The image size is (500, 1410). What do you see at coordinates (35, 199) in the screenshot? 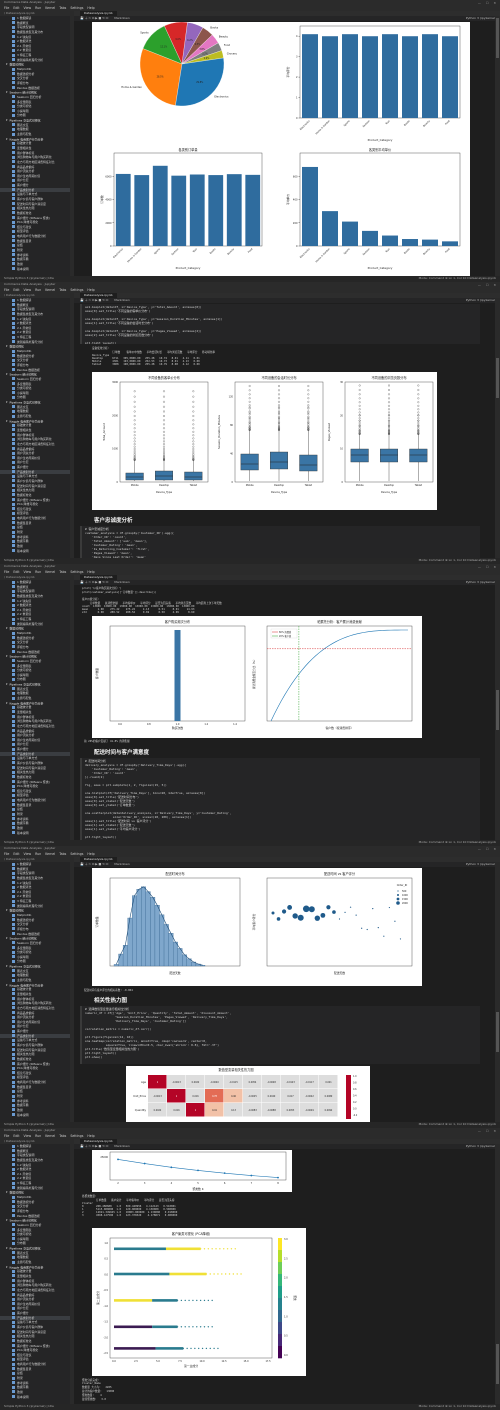
I see `toc-item: 客户价值与客户群体` at bounding box center [35, 199].